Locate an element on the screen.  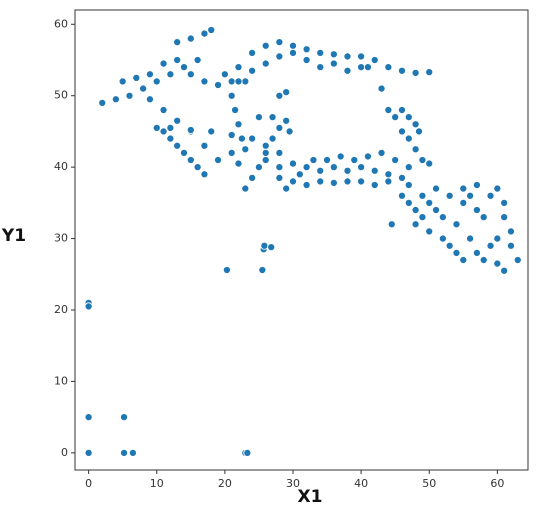
x-tick-label: 0 is located at coordinates (88, 483).